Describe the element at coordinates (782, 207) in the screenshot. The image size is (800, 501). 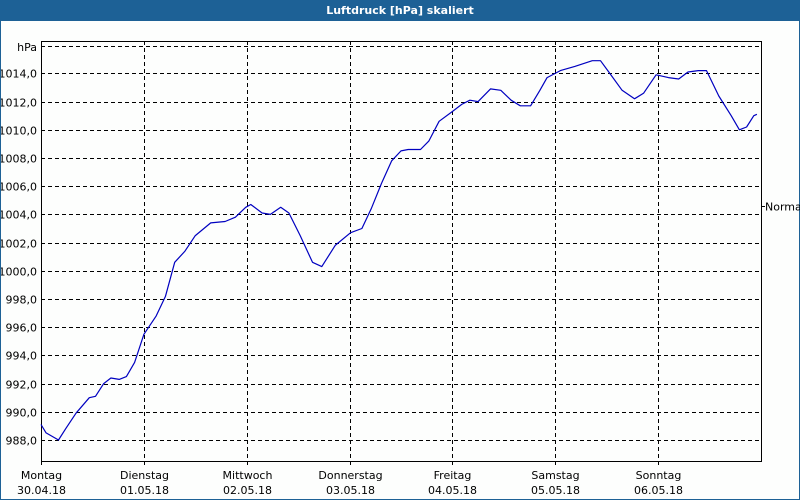
I see `normal-label: Normal` at that location.